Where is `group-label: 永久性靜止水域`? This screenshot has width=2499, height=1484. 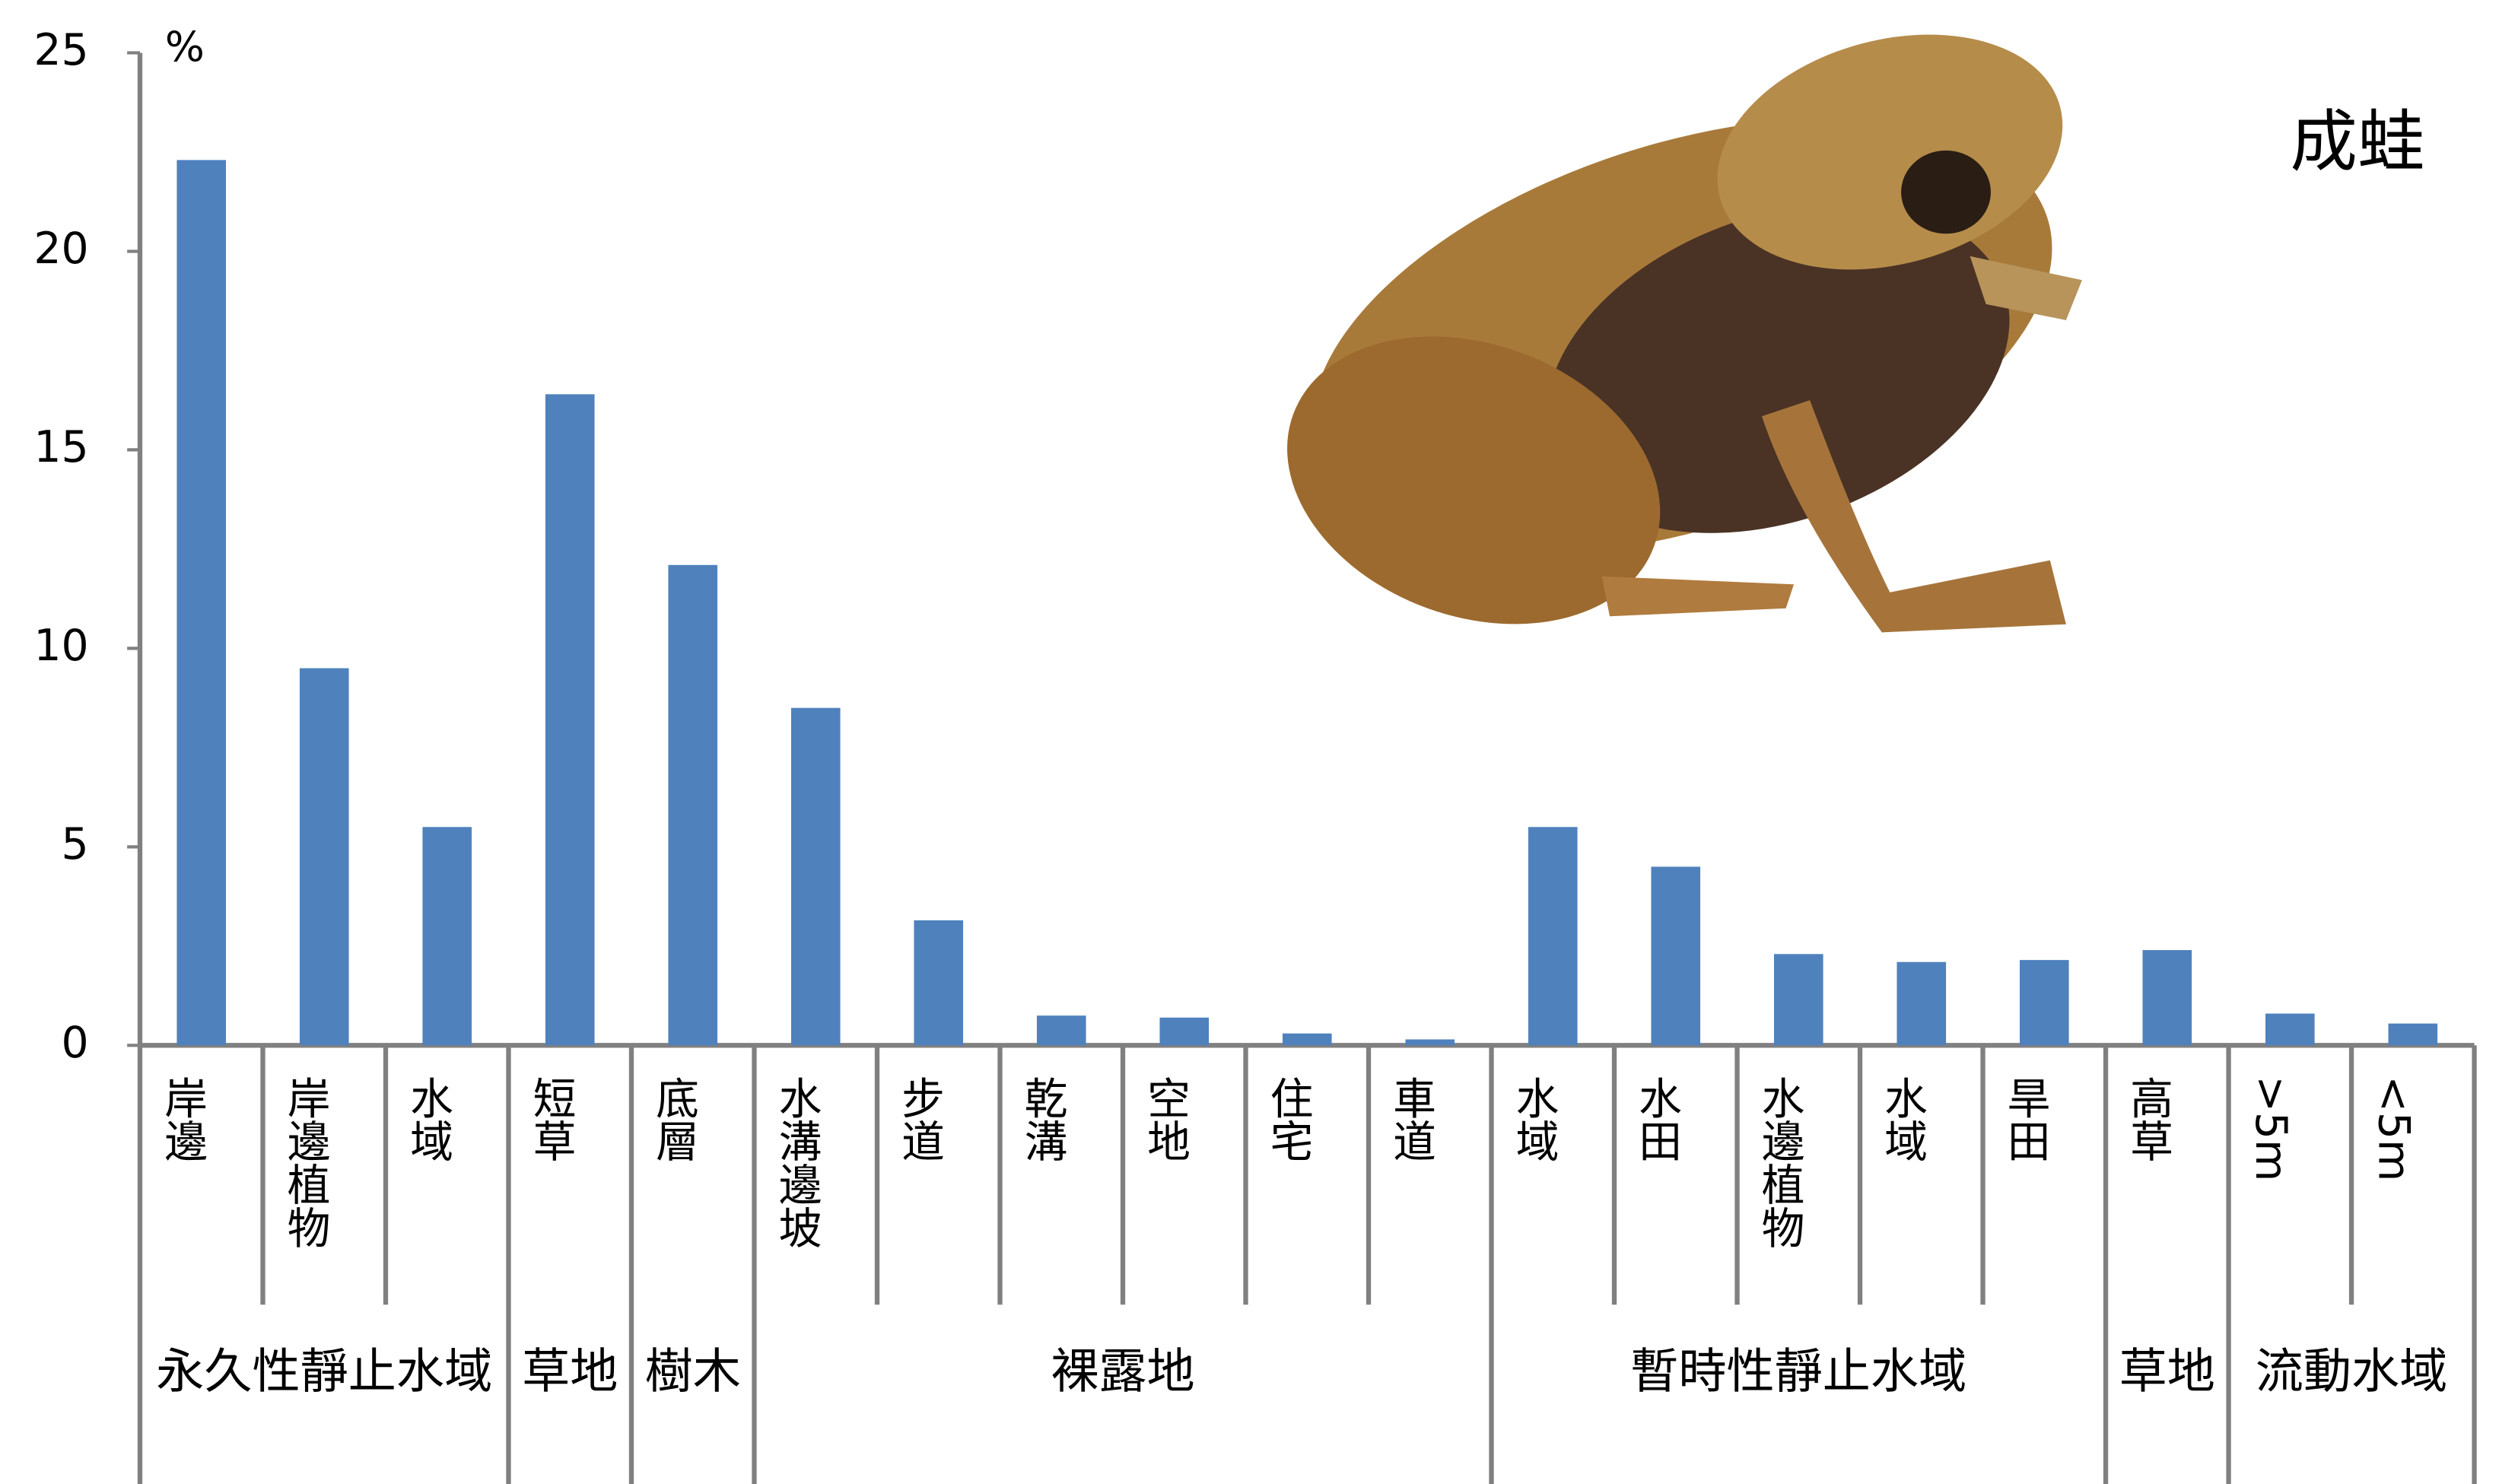 group-label: 永久性靜止水域 is located at coordinates (324, 1372).